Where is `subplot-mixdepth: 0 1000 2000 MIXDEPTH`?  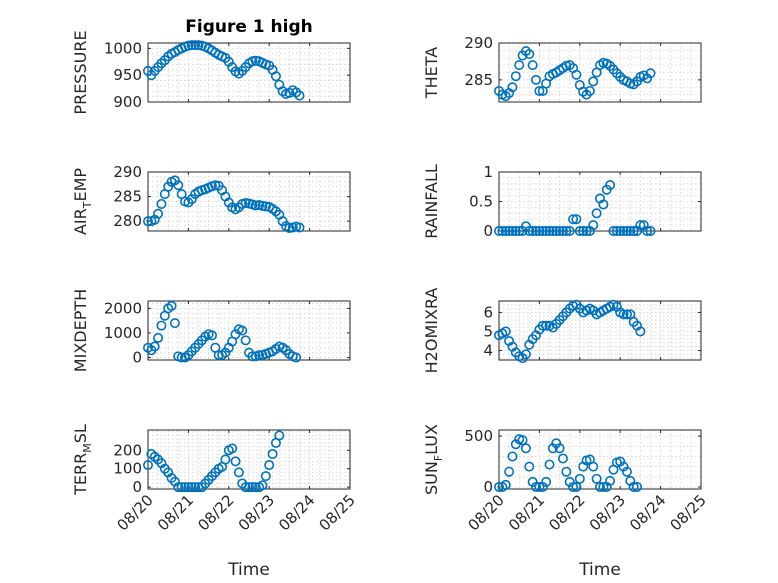
subplot-mixdepth: 0 1000 2000 MIXDEPTH is located at coordinates (211, 330).